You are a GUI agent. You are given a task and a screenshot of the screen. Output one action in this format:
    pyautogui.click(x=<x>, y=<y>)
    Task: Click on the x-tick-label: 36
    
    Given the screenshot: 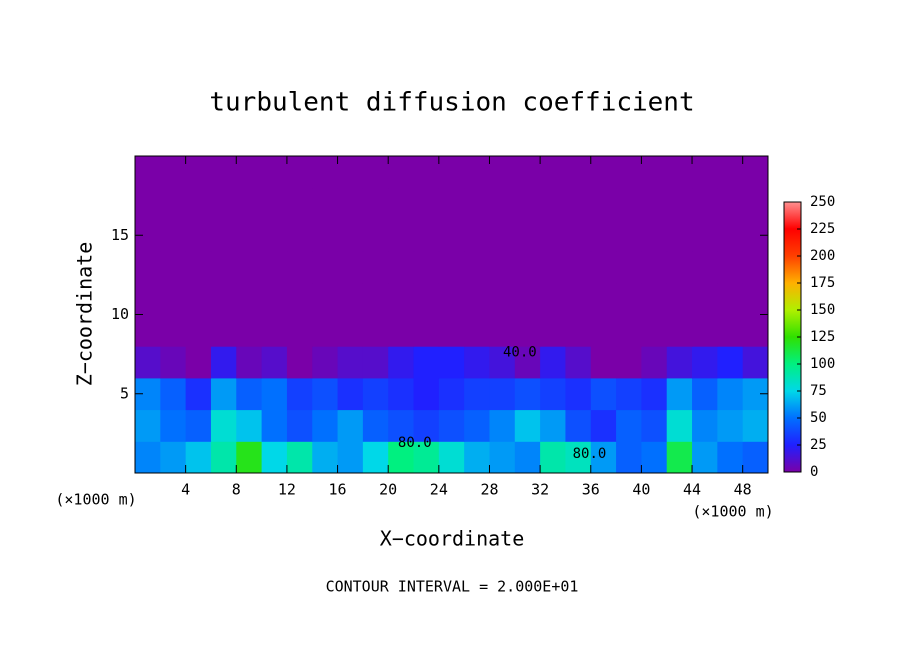 What is the action you would take?
    pyautogui.click(x=591, y=490)
    